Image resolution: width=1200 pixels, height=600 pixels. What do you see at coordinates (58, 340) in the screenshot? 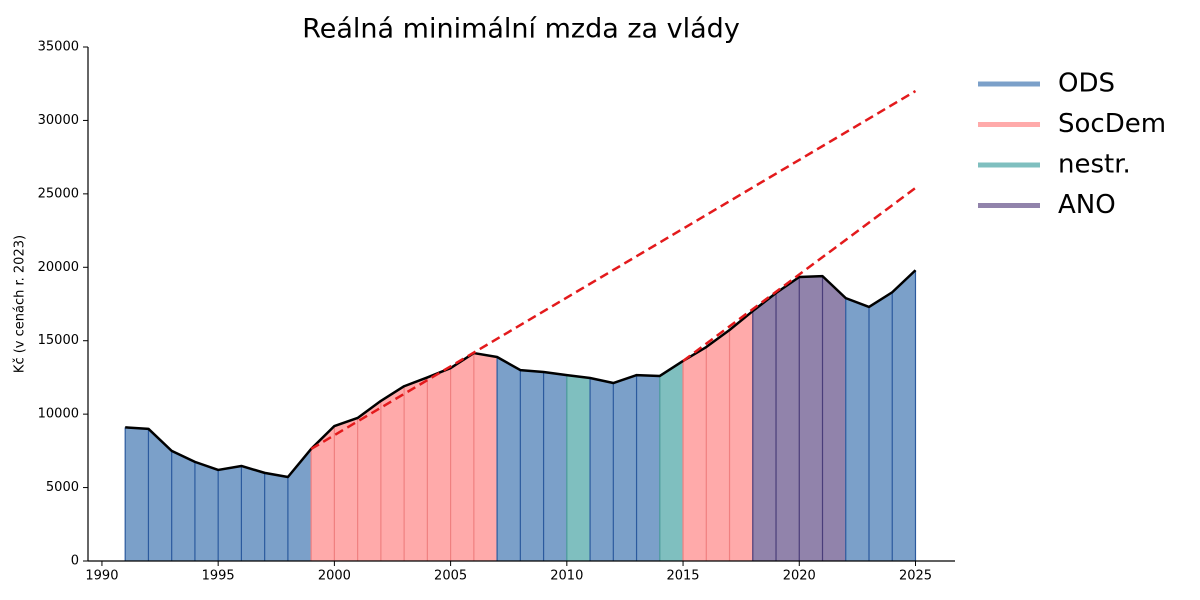
I see `y-tick-label: 15000` at bounding box center [58, 340].